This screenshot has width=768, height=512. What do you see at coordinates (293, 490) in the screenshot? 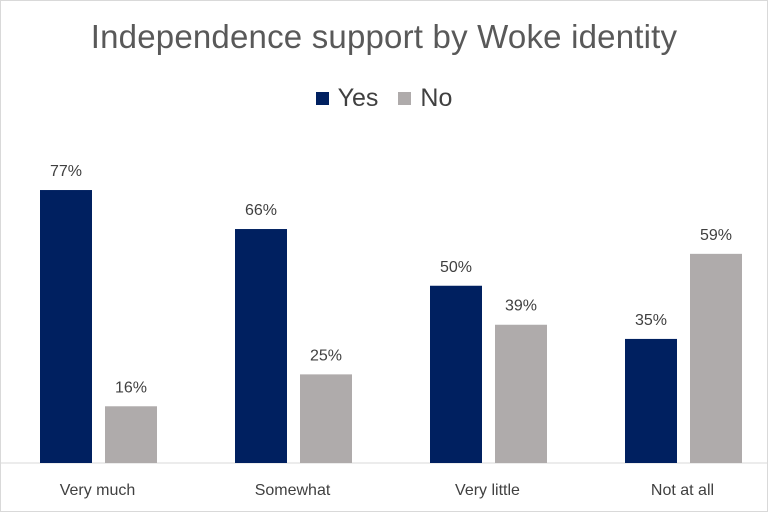
I see `category-label-somewhat: Somewhat` at bounding box center [293, 490].